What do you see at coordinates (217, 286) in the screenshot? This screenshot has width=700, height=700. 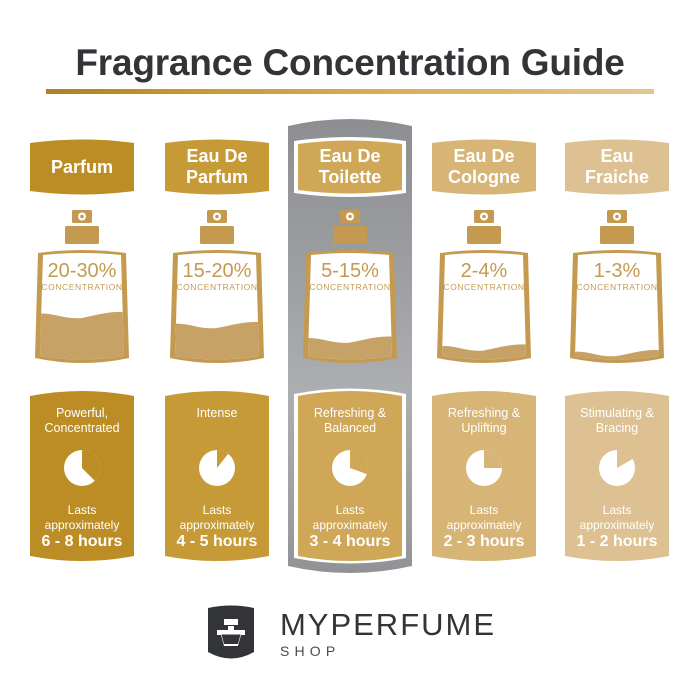 I see `perfume-bottle-1: 15-20% CONCENTRATION` at bounding box center [217, 286].